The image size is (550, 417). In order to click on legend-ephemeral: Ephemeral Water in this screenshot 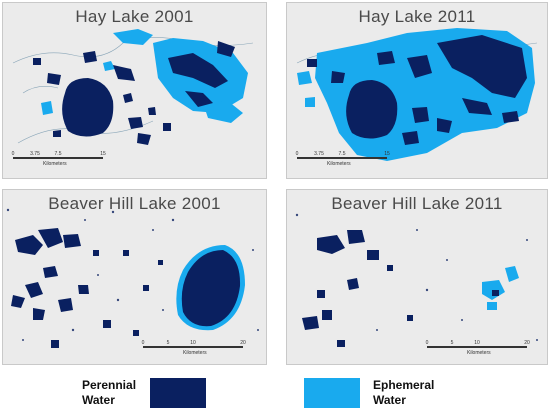, I will do `click(412, 393)`.